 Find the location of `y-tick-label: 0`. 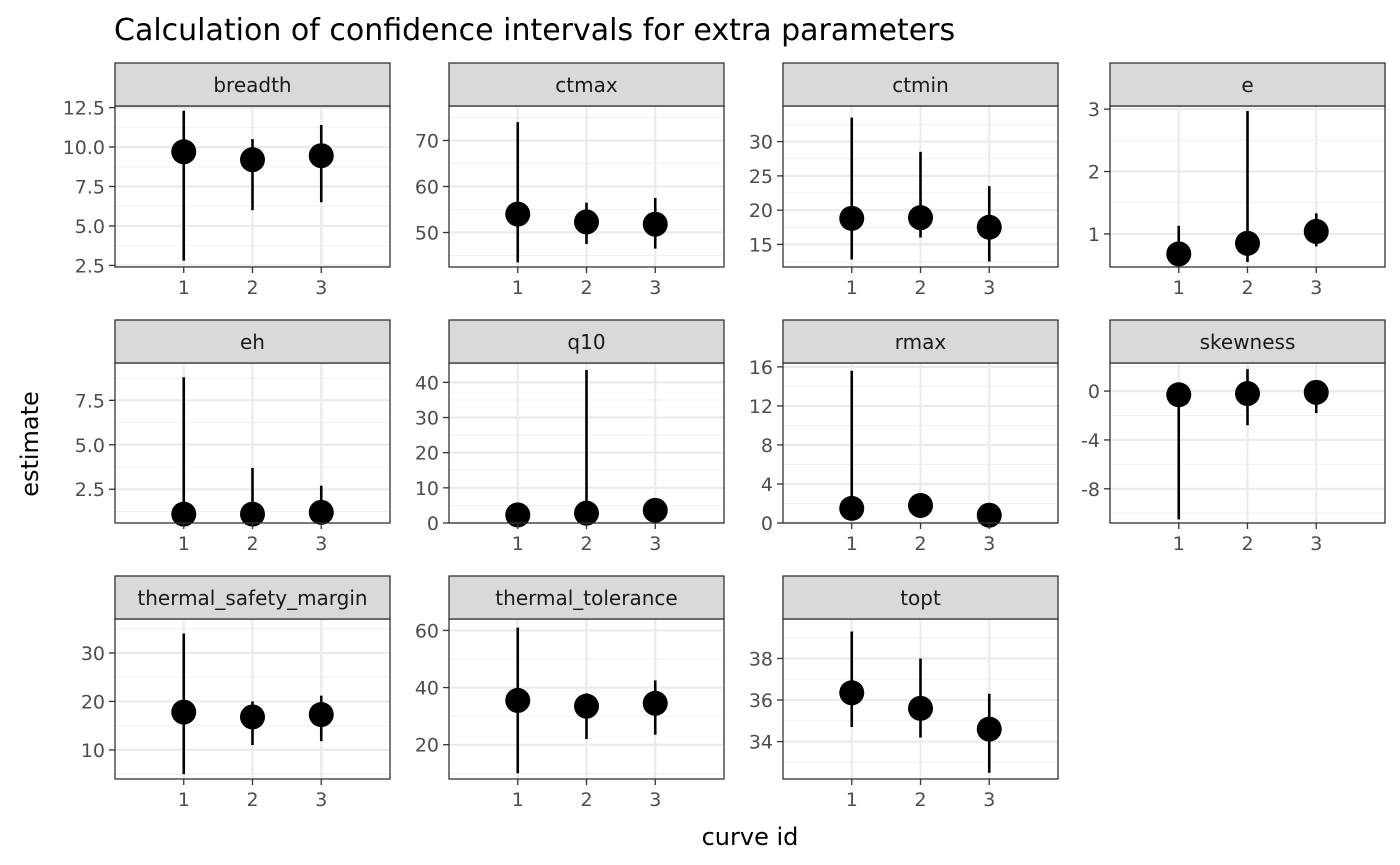

y-tick-label: 0 is located at coordinates (767, 524).